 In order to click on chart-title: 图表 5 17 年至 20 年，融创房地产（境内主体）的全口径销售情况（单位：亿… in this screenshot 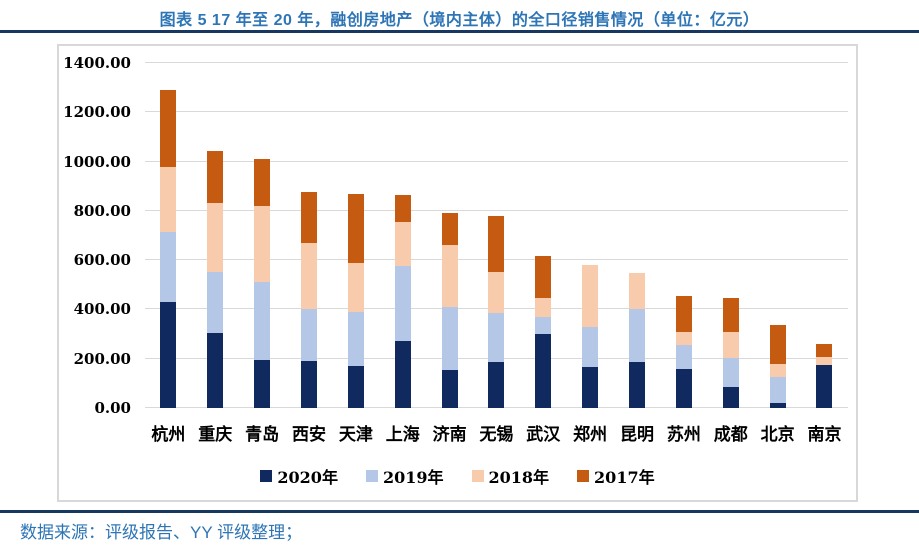, I will do `click(459, 20)`.